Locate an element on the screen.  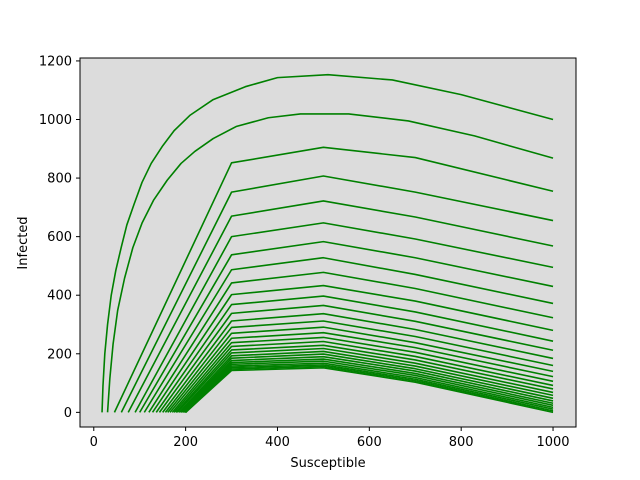
y-tick-label: 1200 is located at coordinates (55, 61).